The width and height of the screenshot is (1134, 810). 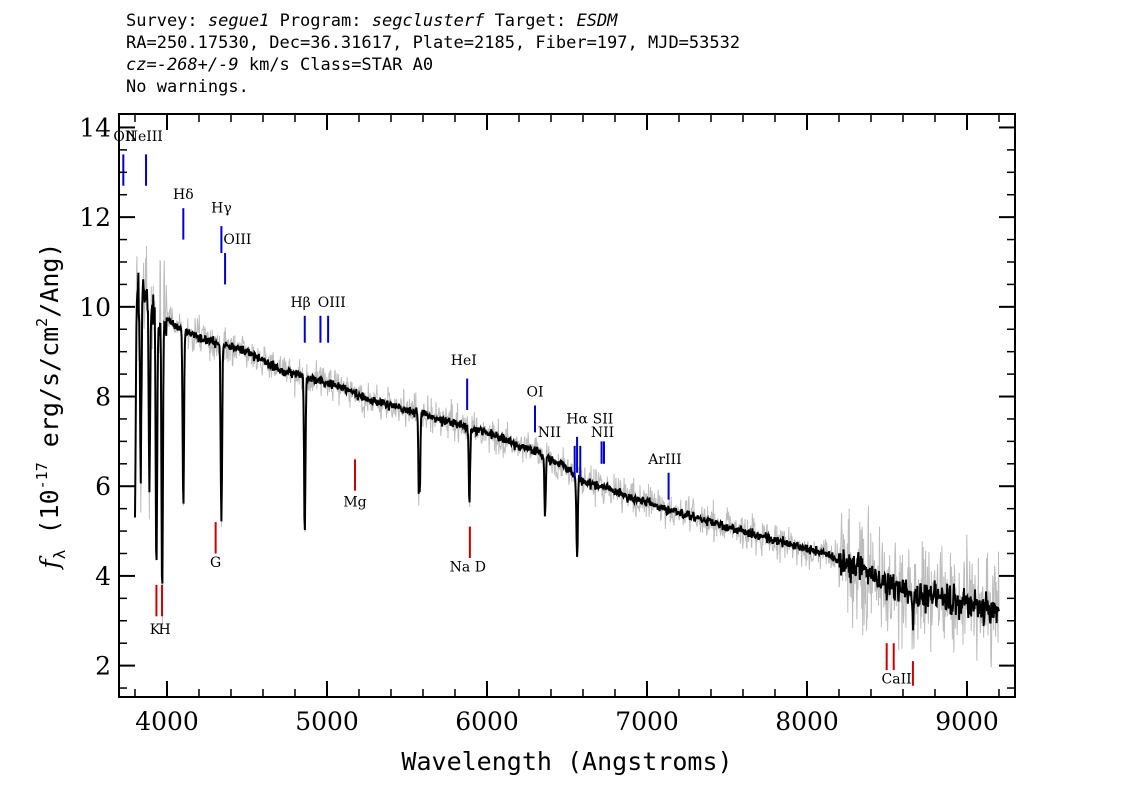 I want to click on emission-line-label: HeI, so click(x=464, y=361).